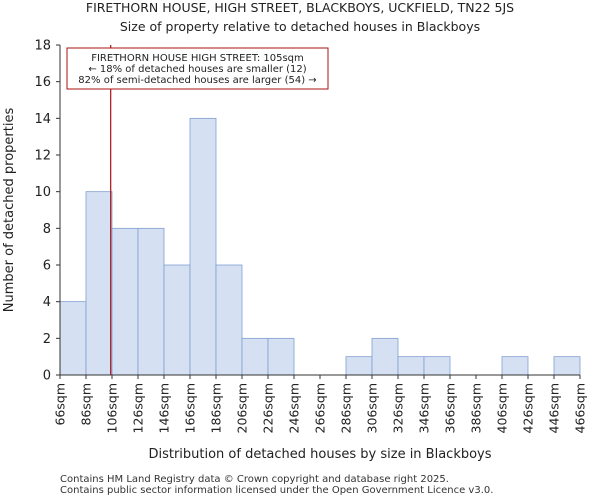 This screenshot has width=600, height=500. I want to click on x-tick-label: 346sqm, so click(424, 408).